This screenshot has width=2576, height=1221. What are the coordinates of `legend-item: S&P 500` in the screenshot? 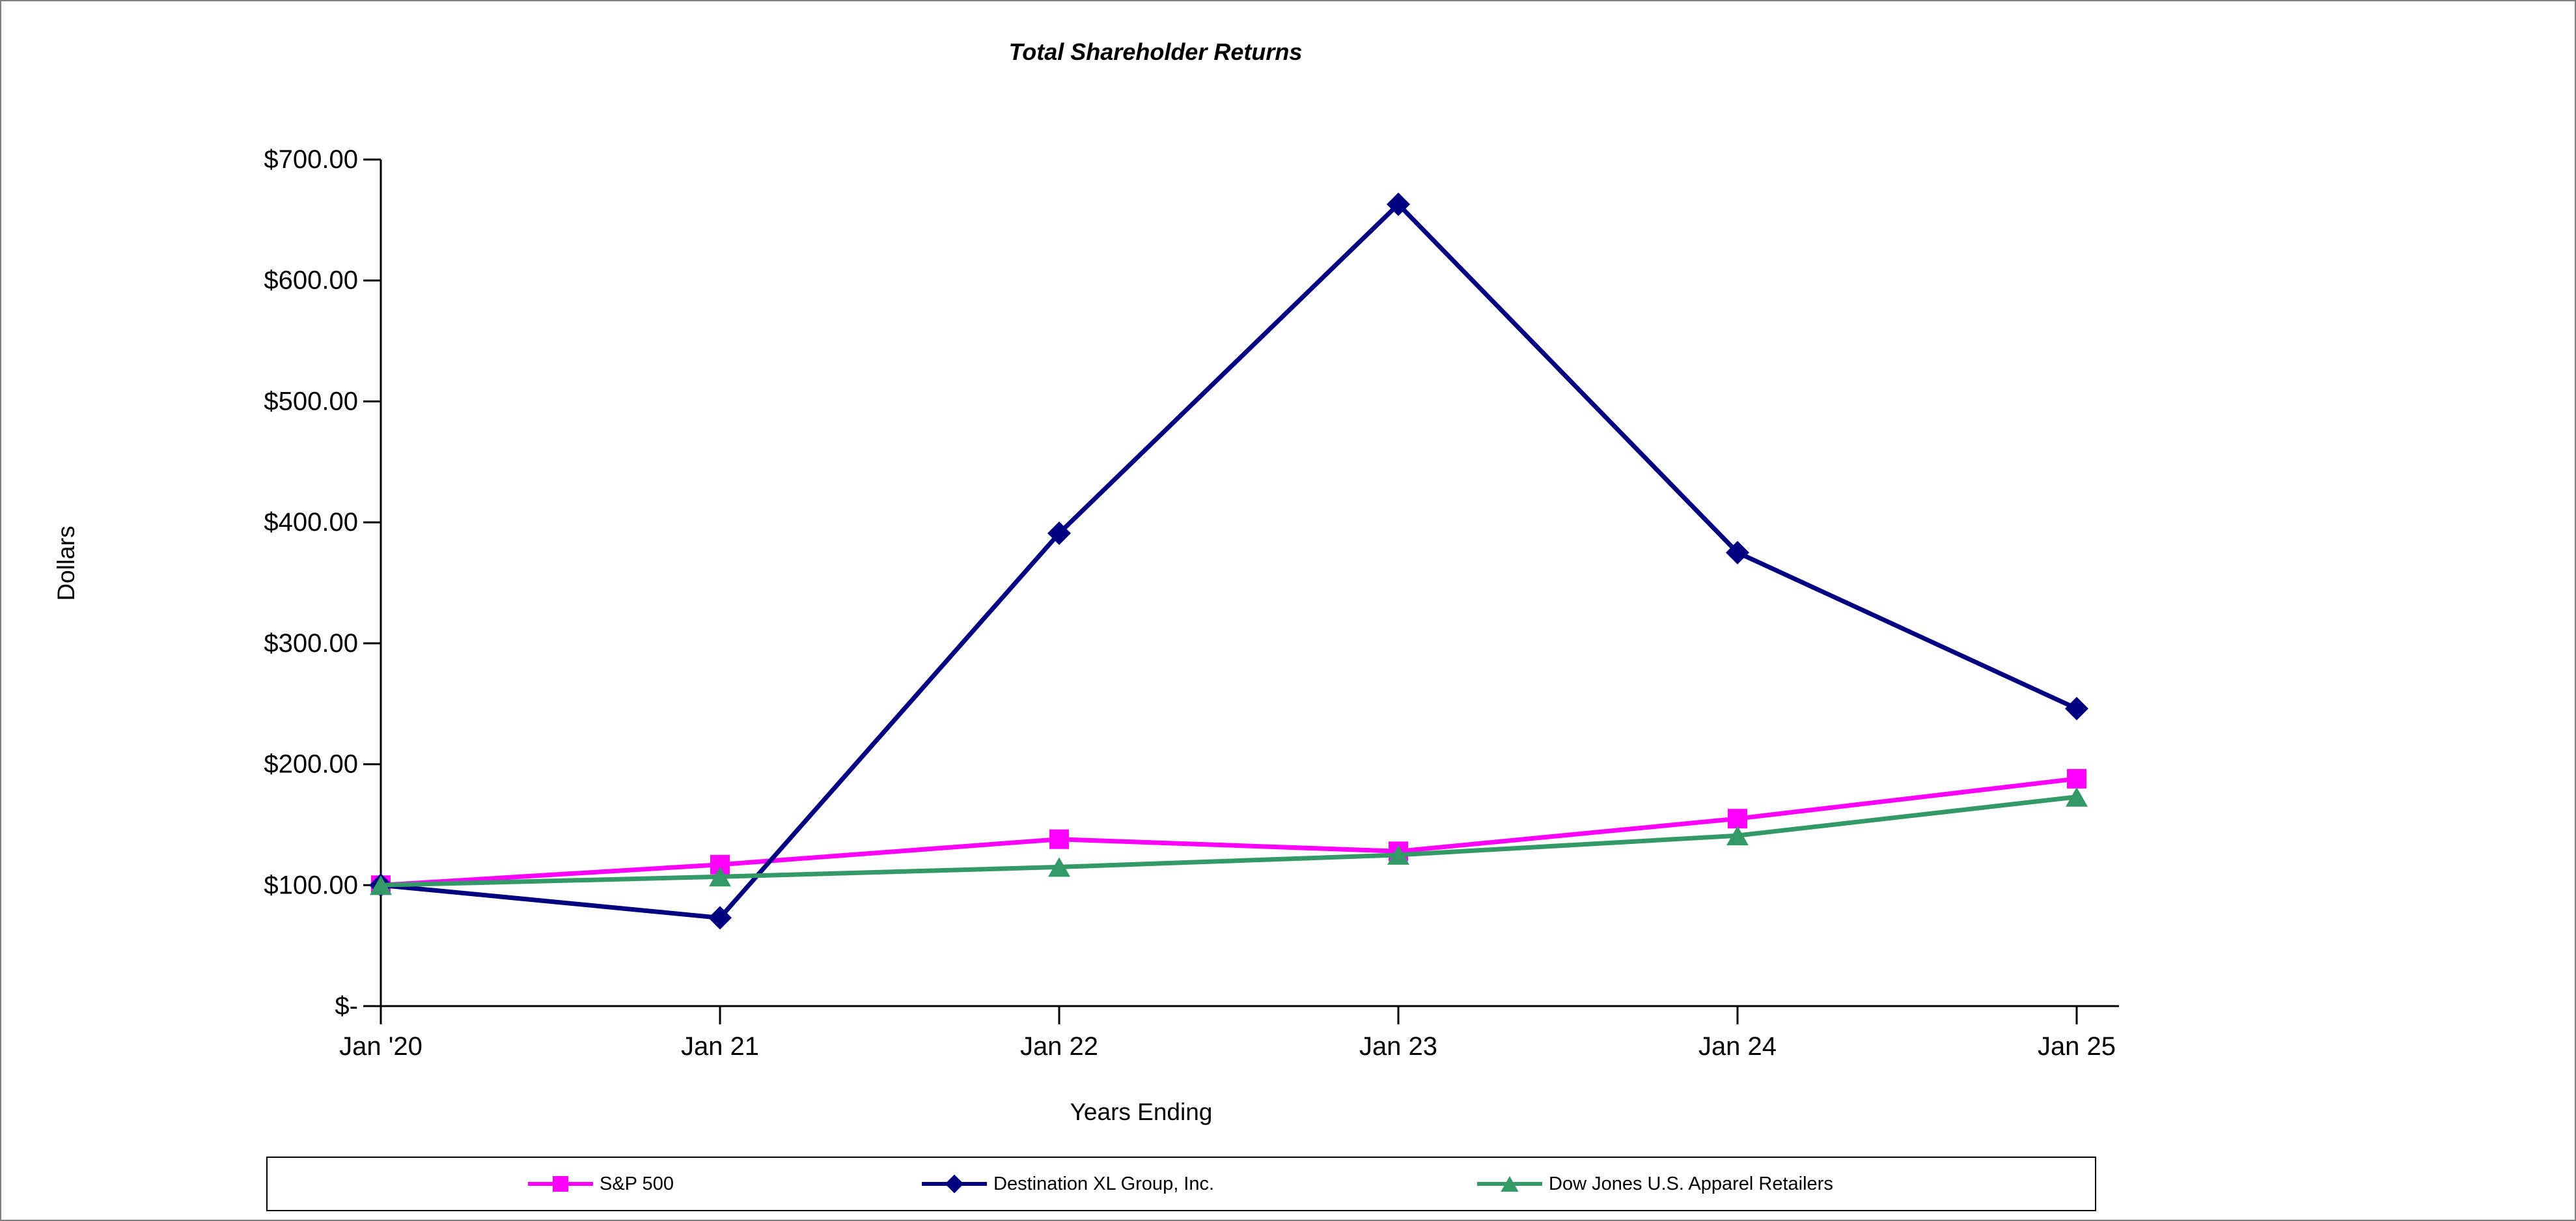 It's located at (601, 1184).